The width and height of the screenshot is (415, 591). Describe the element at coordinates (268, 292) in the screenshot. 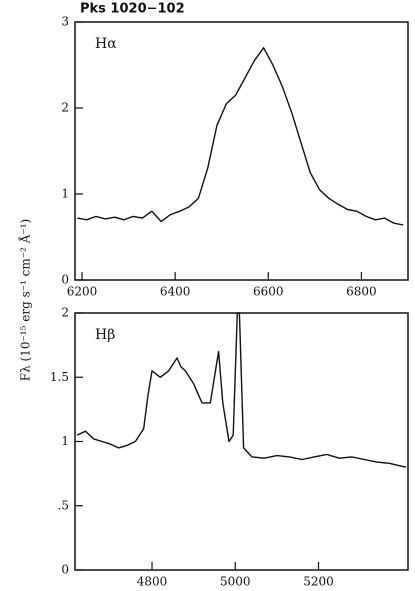

I see `x-tick-label: 6600` at that location.